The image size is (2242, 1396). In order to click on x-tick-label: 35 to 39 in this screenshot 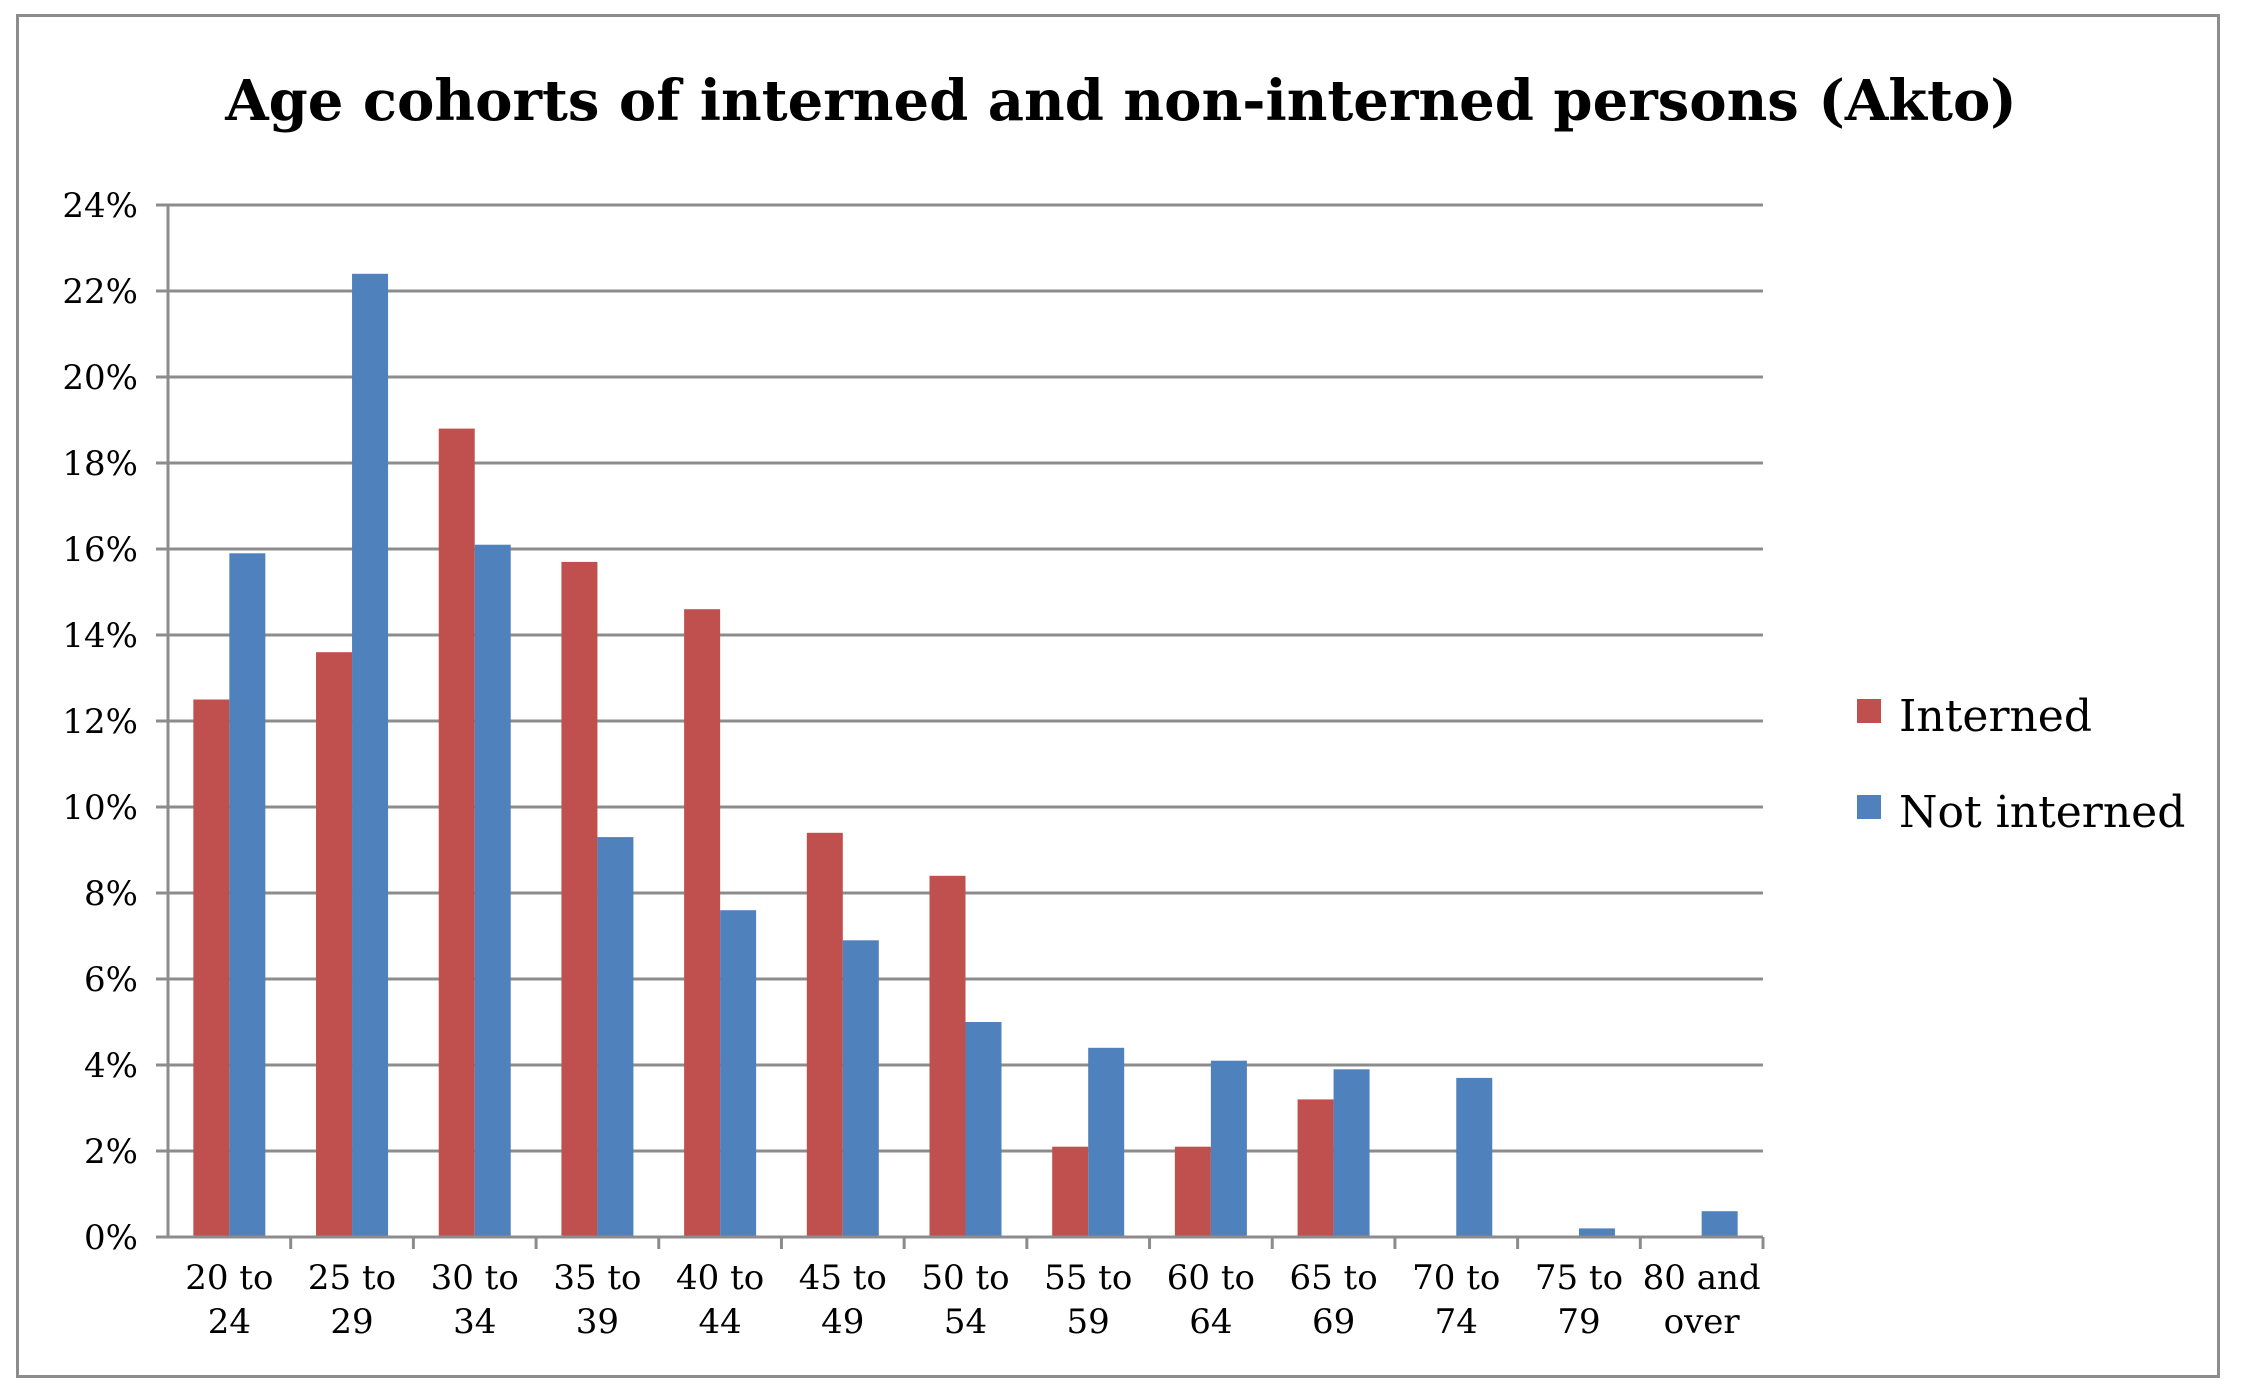, I will do `click(597, 1300)`.